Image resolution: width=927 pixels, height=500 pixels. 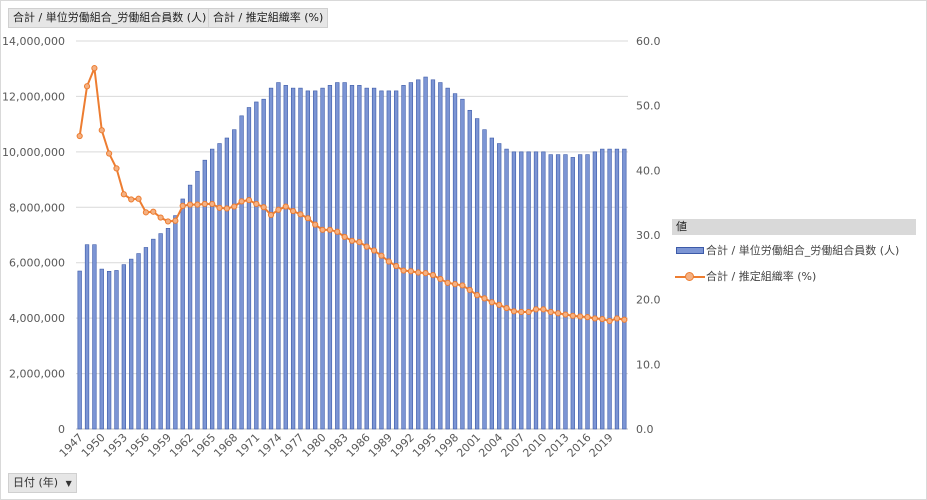 What do you see at coordinates (648, 235) in the screenshot?
I see `y-right-tick-label: 30.0` at bounding box center [648, 235].